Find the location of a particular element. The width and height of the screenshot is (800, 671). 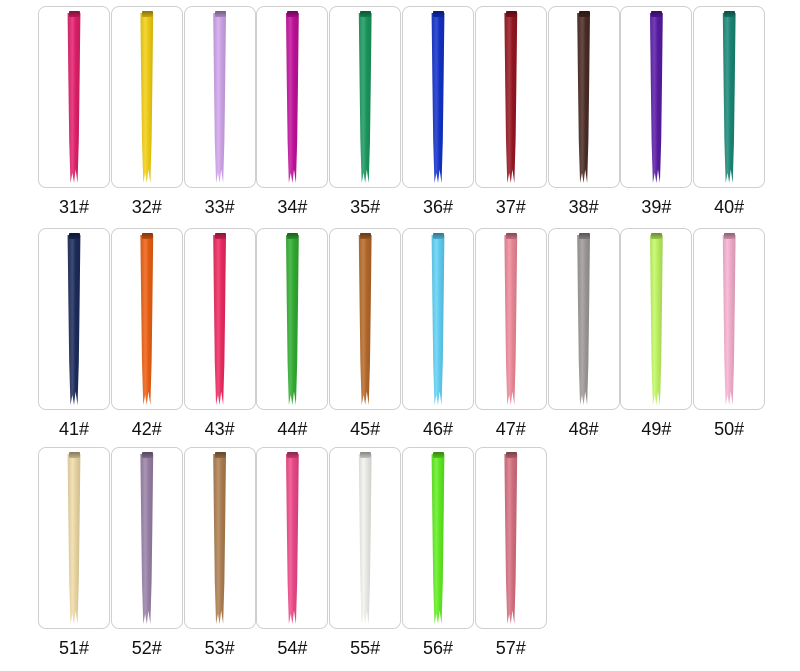

swatch-label: 37# is located at coordinates (510, 207).